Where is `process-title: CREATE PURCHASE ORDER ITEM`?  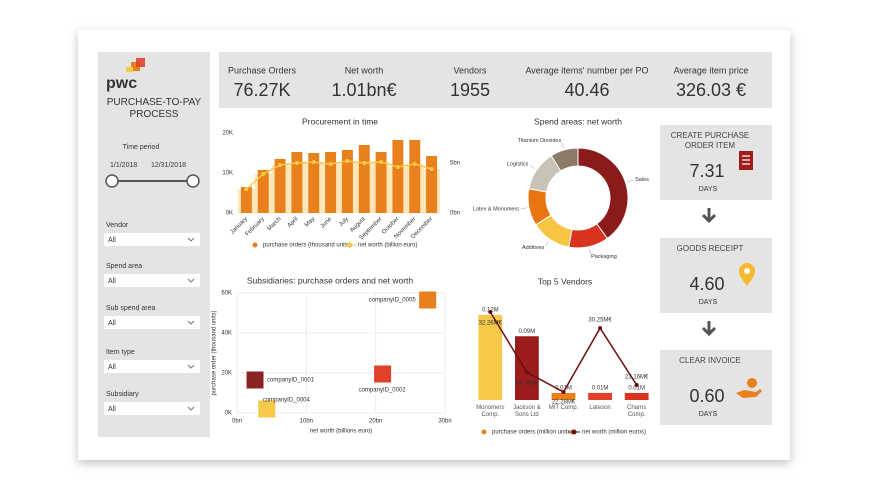
process-title: CREATE PURCHASE ORDER ITEM is located at coordinates (710, 140).